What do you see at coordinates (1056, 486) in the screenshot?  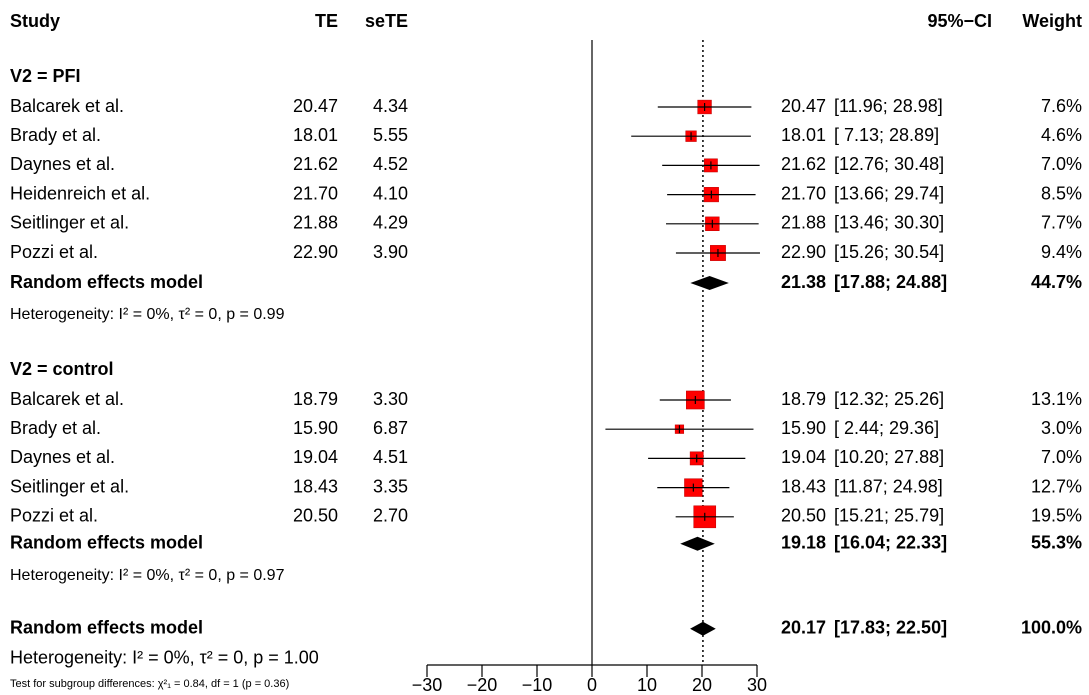 I see `weight-label: 12.7%` at bounding box center [1056, 486].